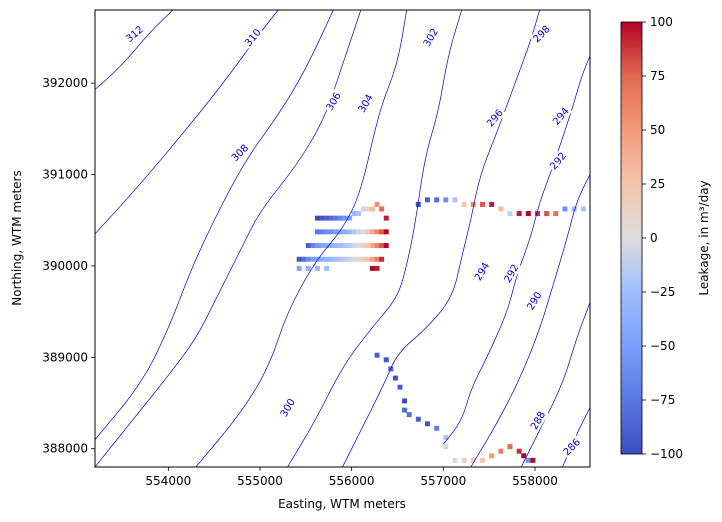 The image size is (722, 522). Describe the element at coordinates (657, 184) in the screenshot. I see `colorbar-tick-label: 25` at that location.